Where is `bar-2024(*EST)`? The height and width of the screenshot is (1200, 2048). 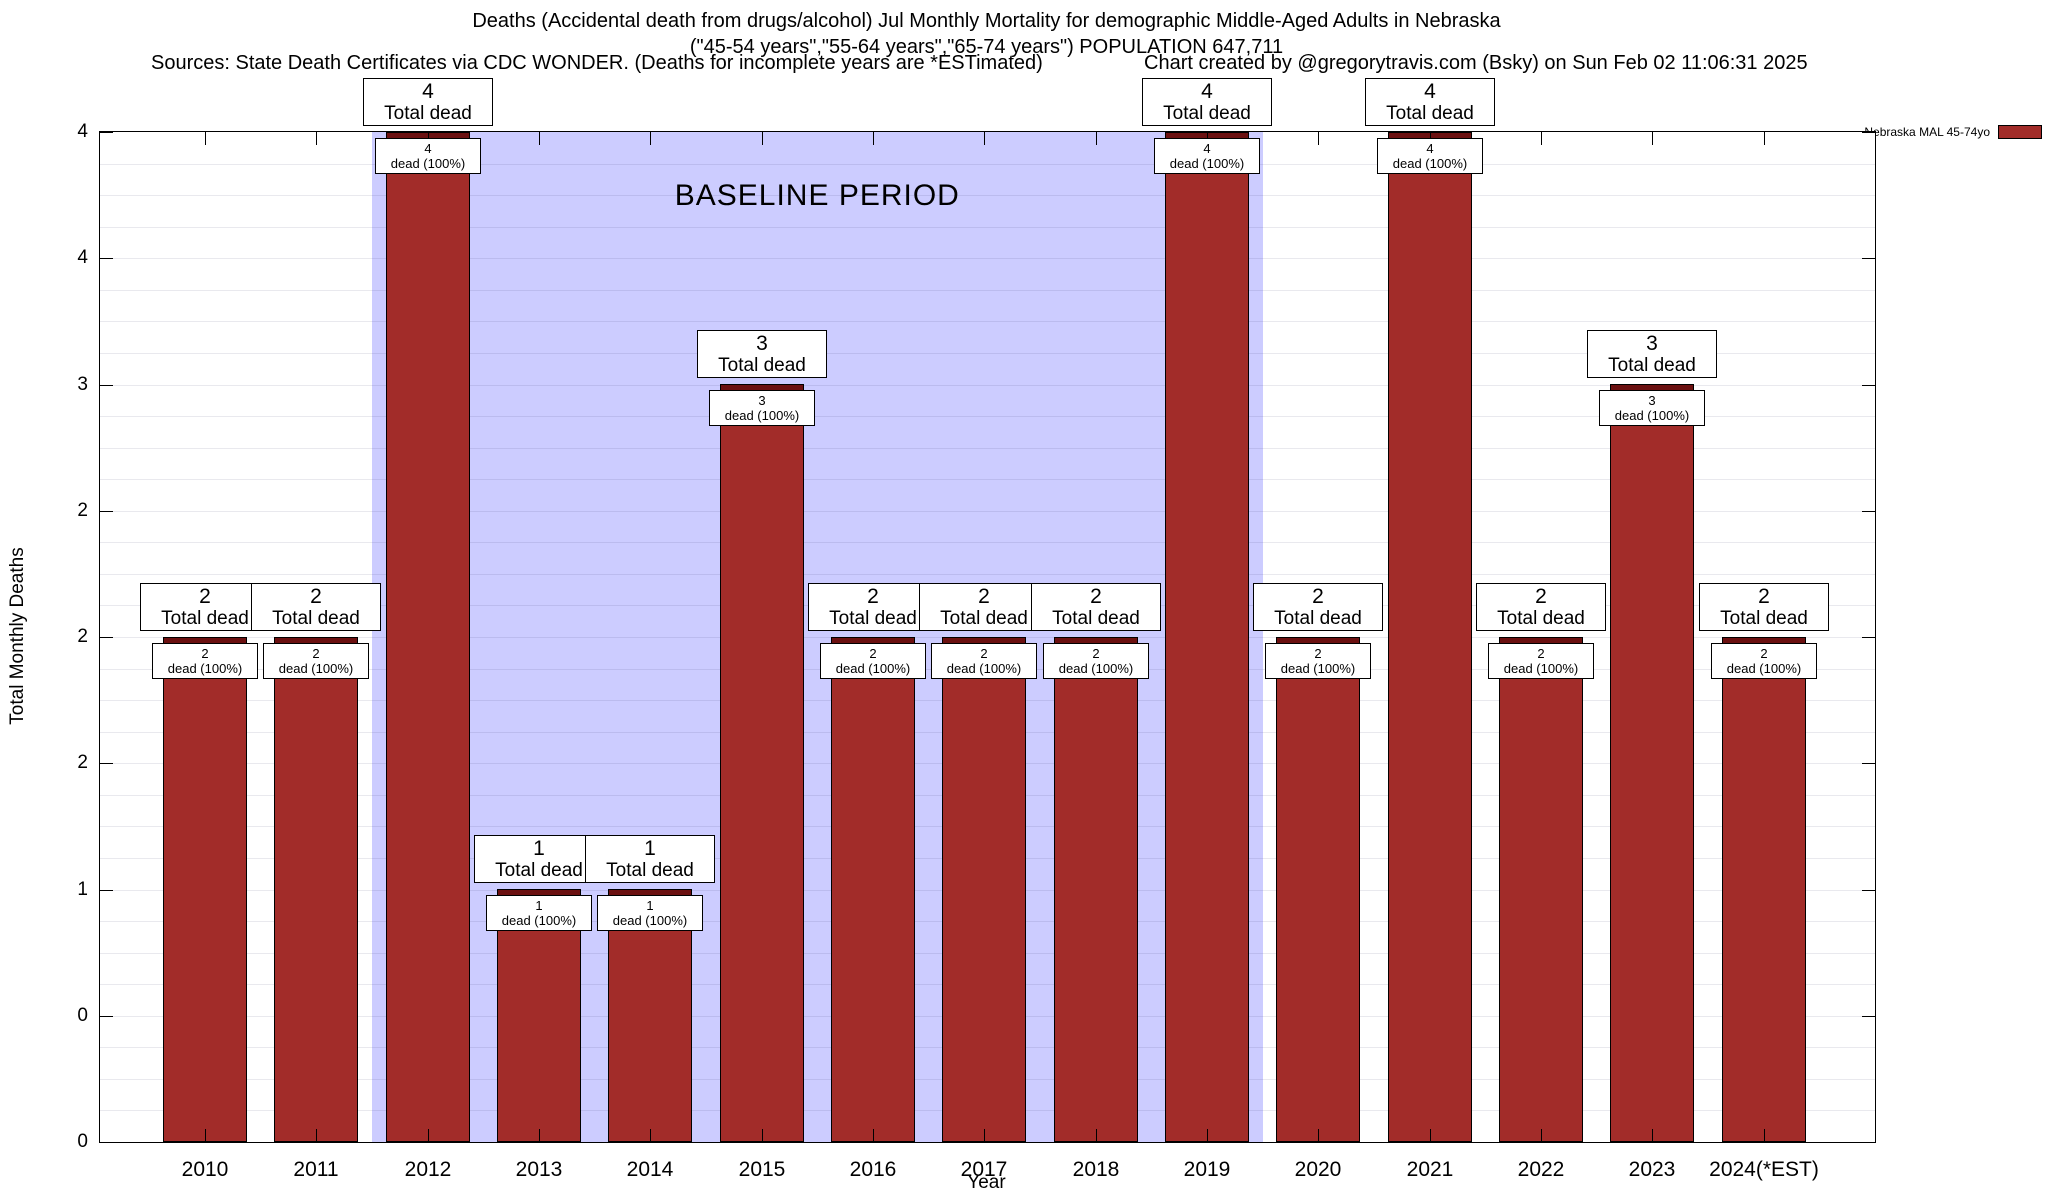
bar-2024(*EST) is located at coordinates (1764, 889).